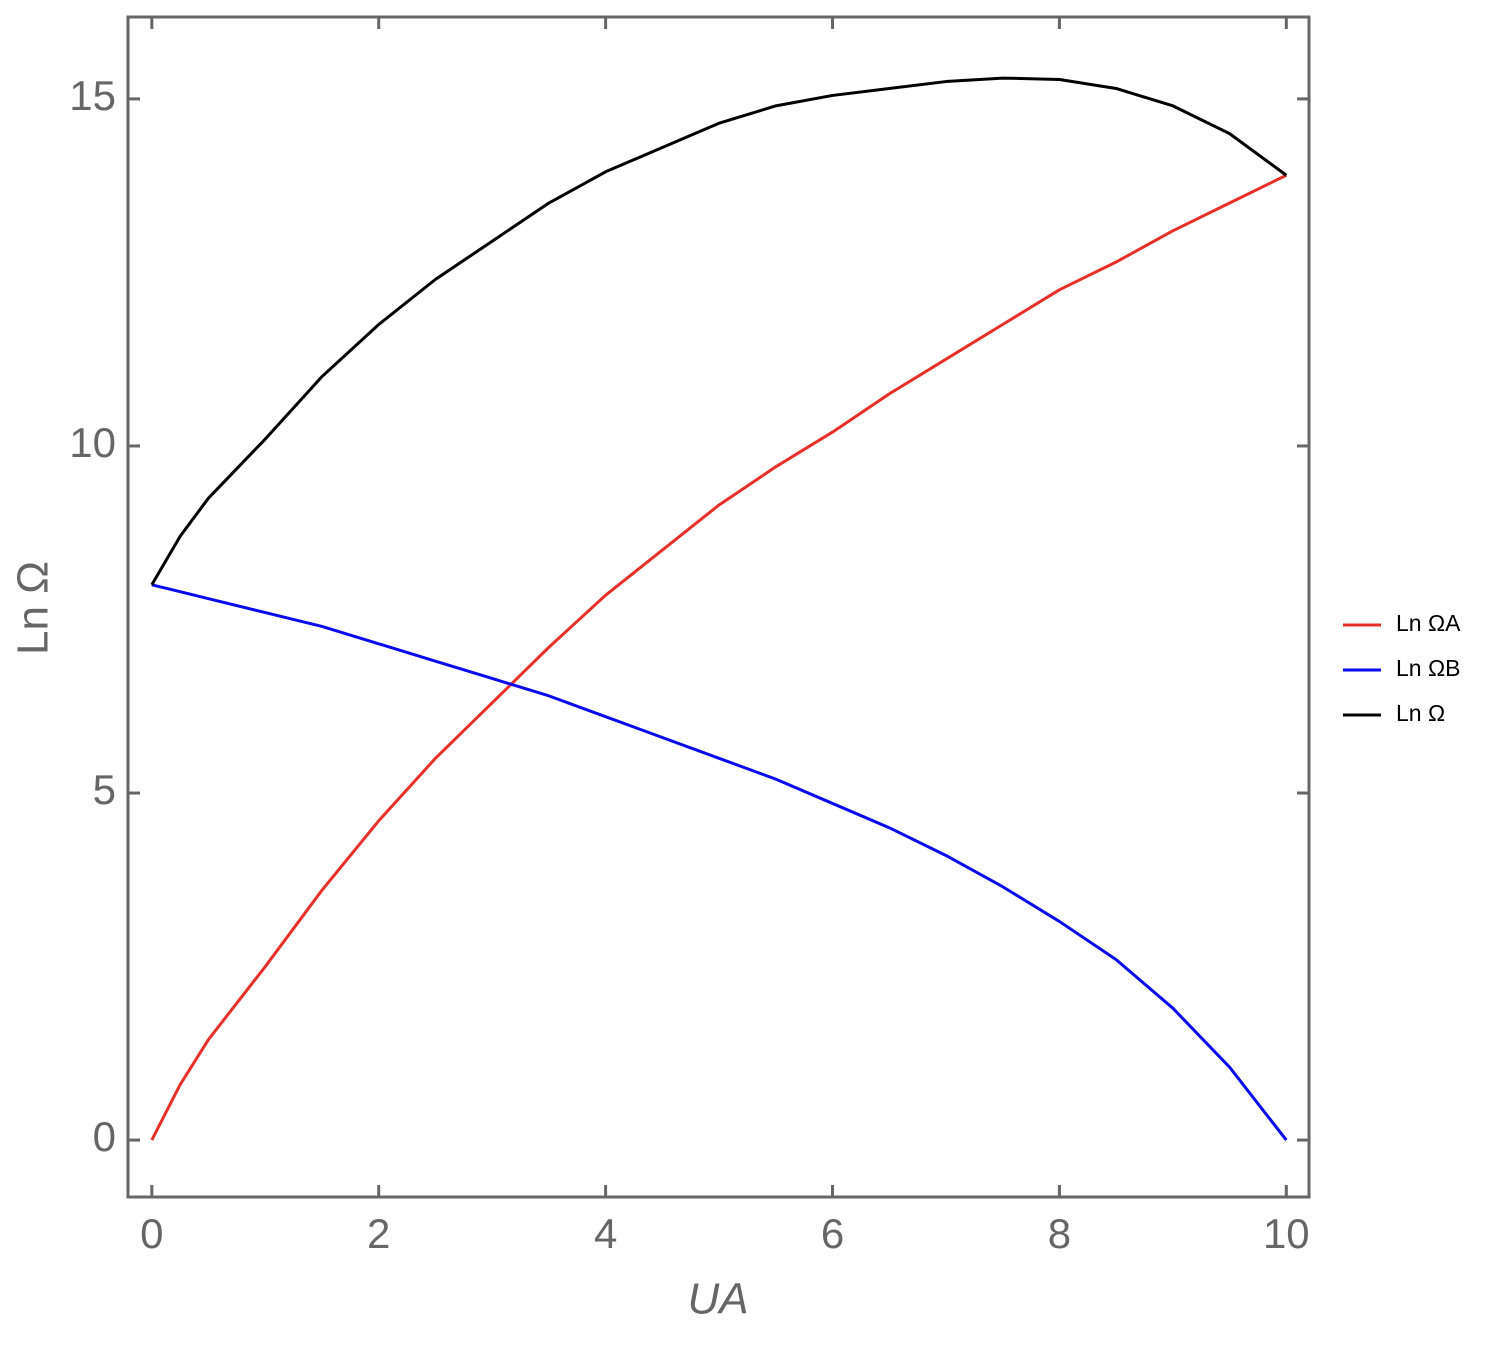 Image resolution: width=1498 pixels, height=1350 pixels. Describe the element at coordinates (92, 442) in the screenshot. I see `y-tick-label: 10` at that location.